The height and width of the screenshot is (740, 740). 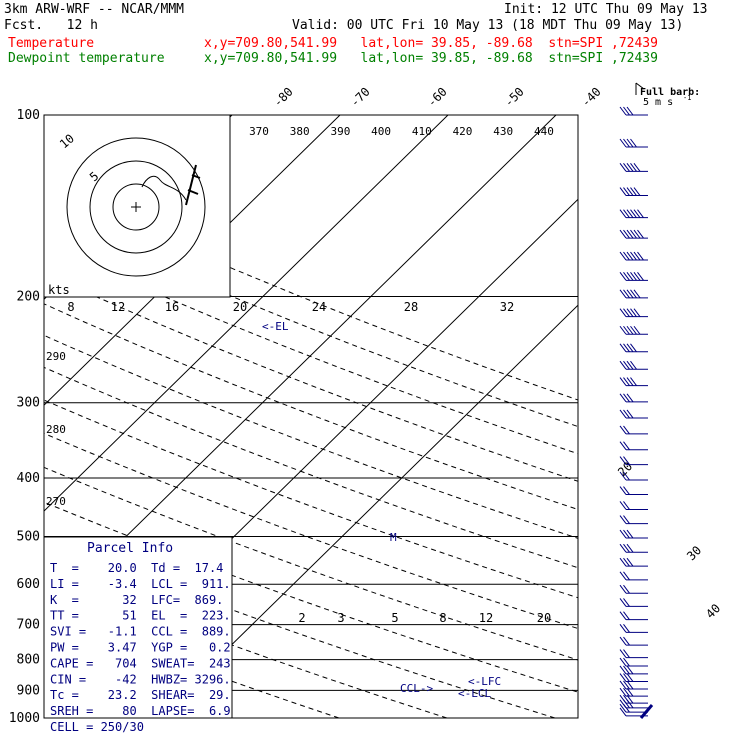 What do you see at coordinates (484, 681) in the screenshot?
I see `lfc-label: <-LFC` at bounding box center [484, 681].